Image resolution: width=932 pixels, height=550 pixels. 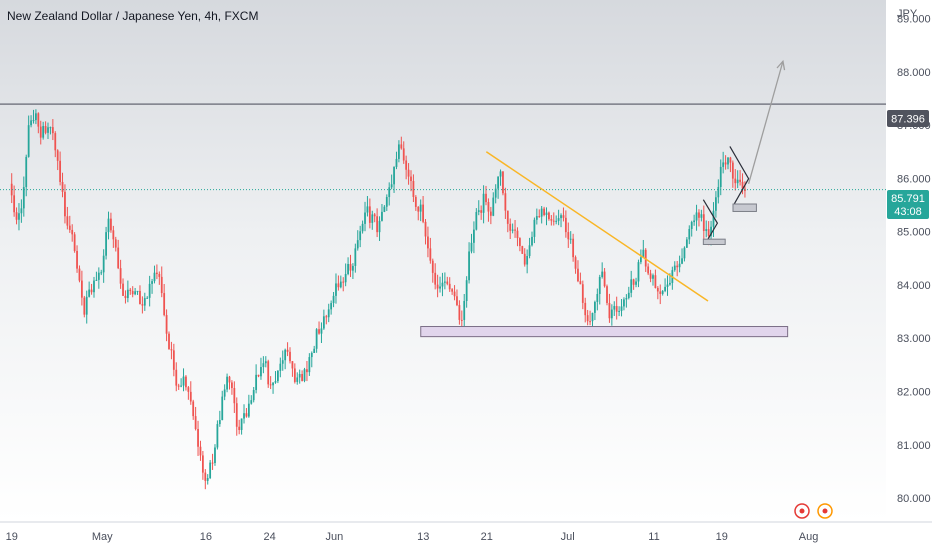 What do you see at coordinates (653, 537) in the screenshot?
I see `time-tick-label: 11` at bounding box center [653, 537].